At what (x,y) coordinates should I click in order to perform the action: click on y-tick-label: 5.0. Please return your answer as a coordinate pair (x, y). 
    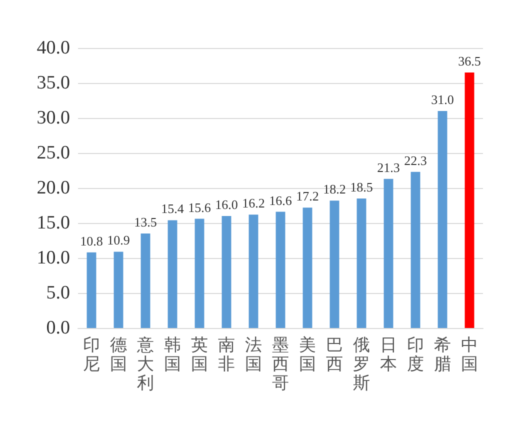
    Looking at the image, I should click on (58, 293).